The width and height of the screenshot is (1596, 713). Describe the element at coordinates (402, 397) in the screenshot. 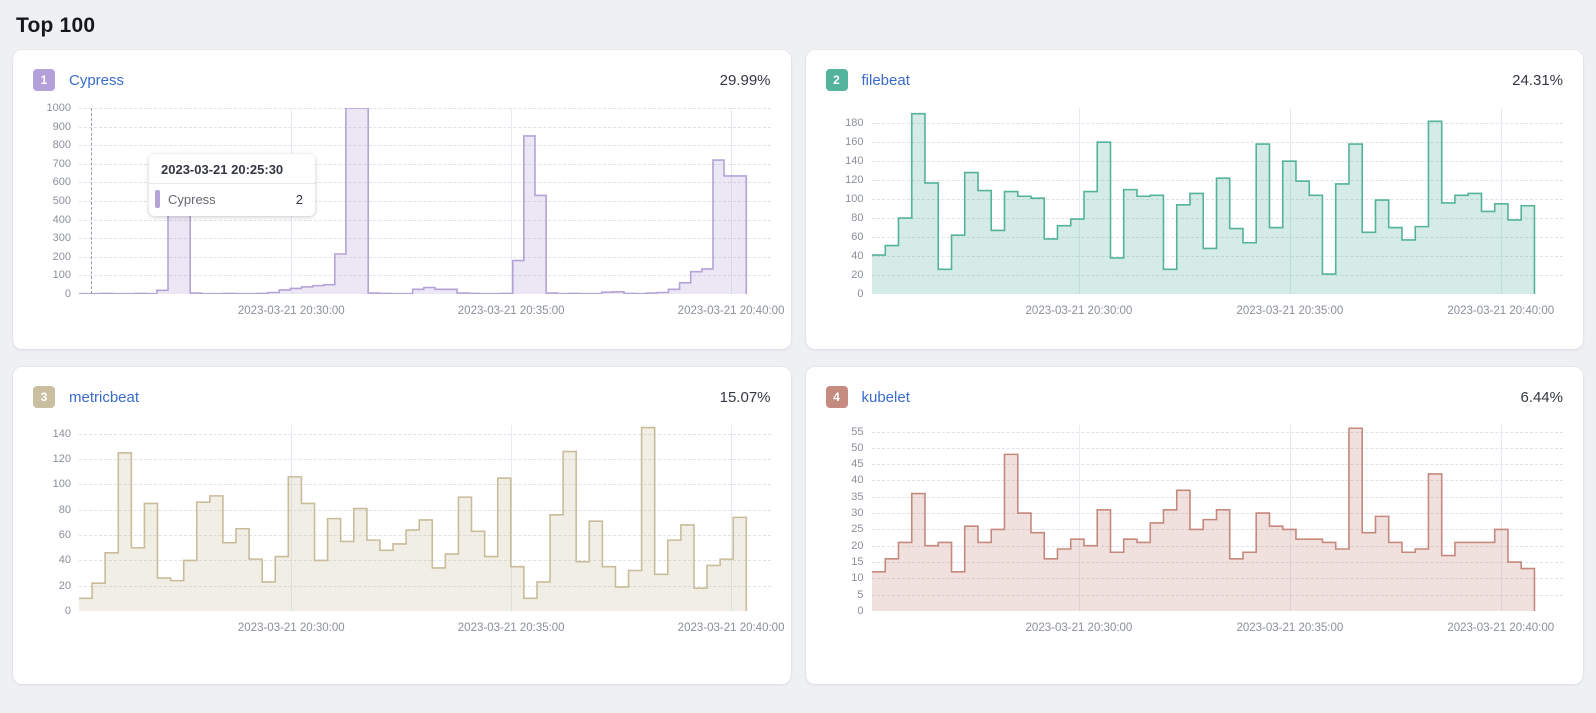

I see `card-header: 3 metricbeat 15.07%` at that location.